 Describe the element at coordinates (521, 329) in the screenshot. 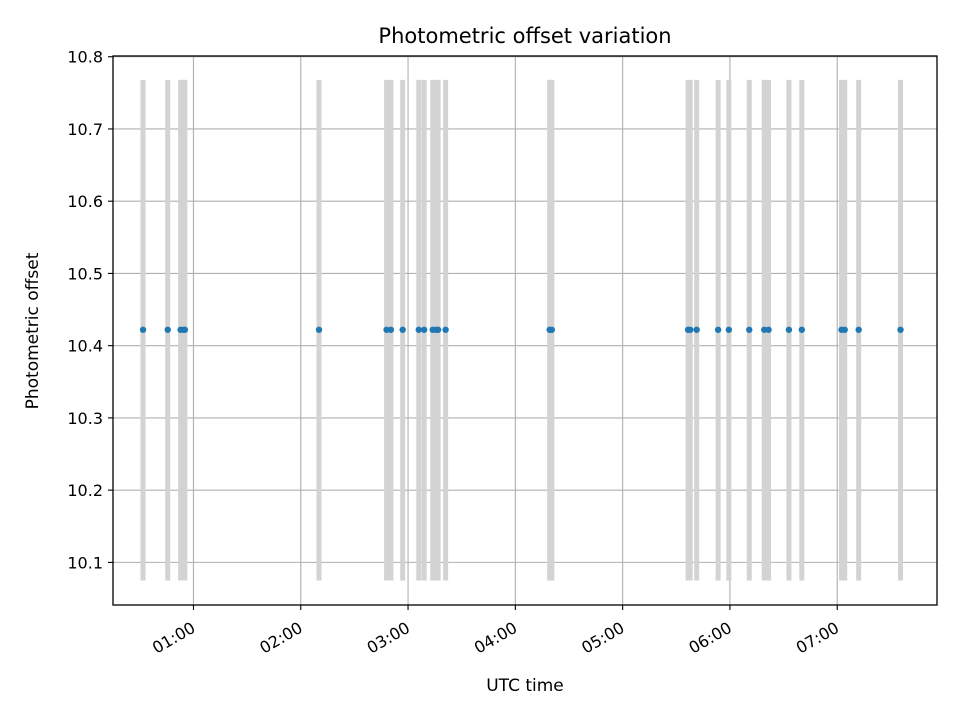

I see `point-layer` at that location.